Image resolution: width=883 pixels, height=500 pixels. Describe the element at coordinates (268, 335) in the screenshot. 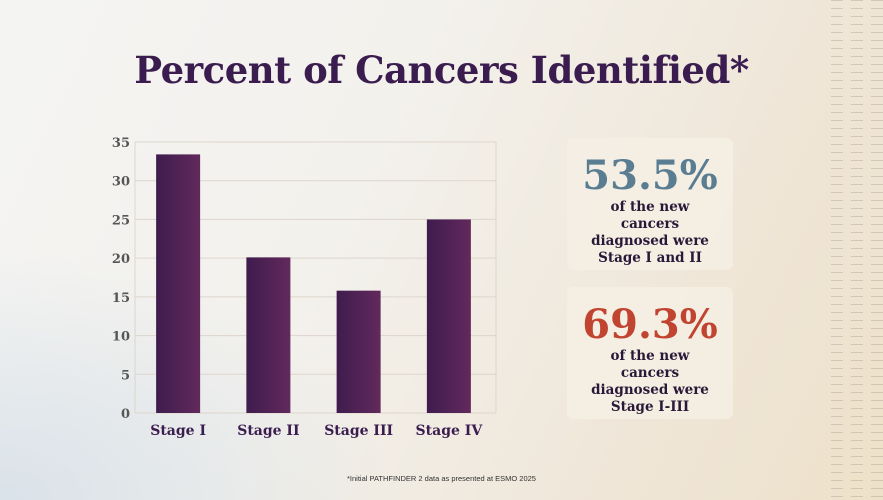

I see `bar-stage-ii` at that location.